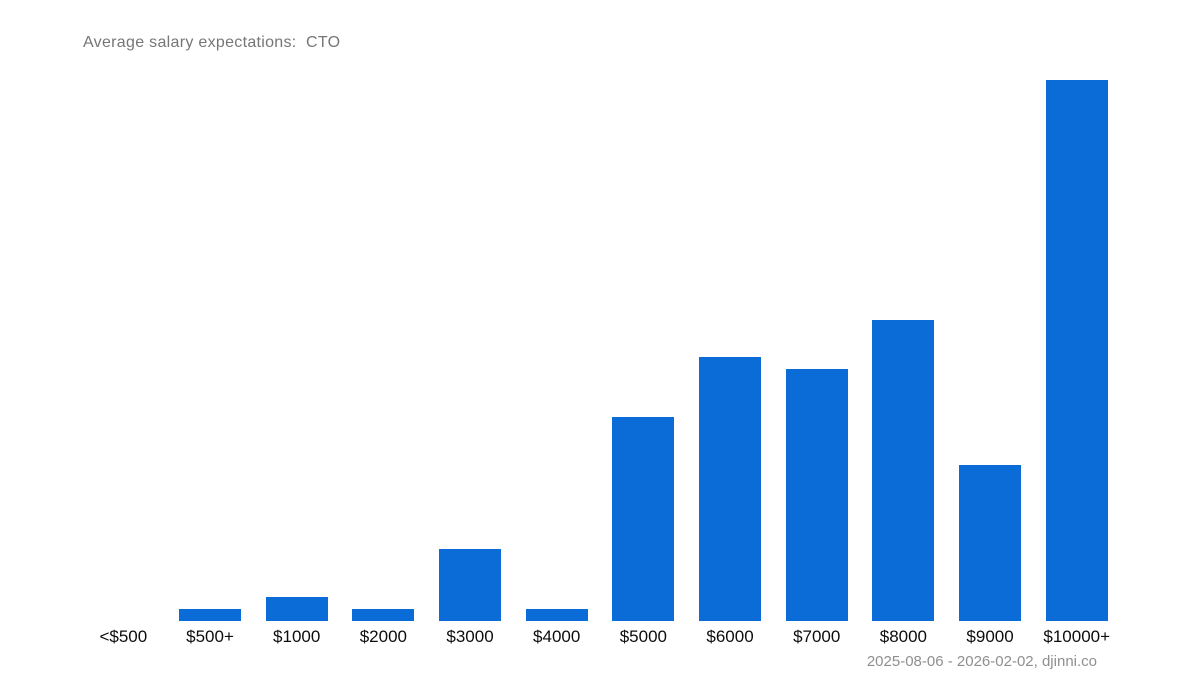 The image size is (1200, 700). I want to click on x-tick-label: $500+, so click(210, 636).